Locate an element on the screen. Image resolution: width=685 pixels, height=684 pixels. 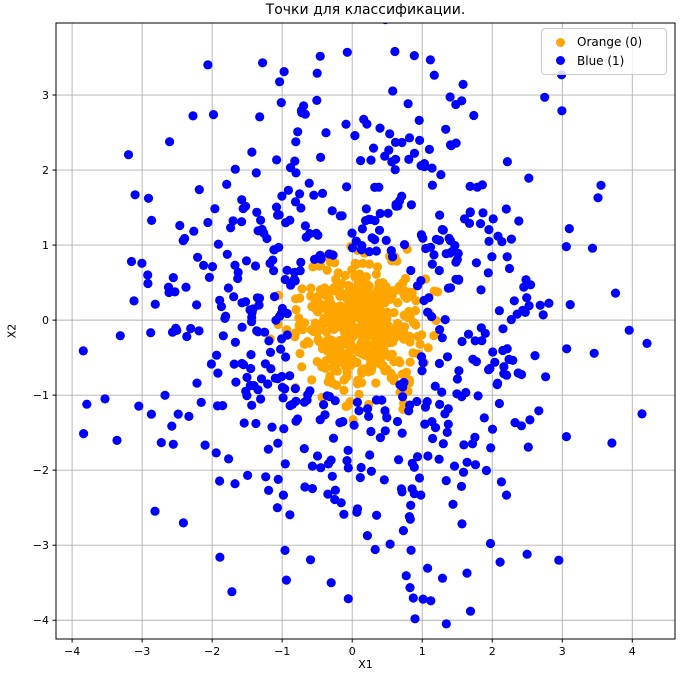
orange-marker-icon is located at coordinates (560, 42).